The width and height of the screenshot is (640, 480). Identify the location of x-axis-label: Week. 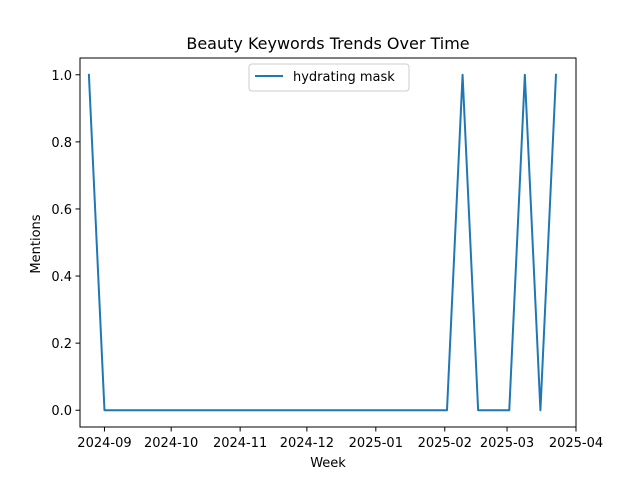
(328, 463).